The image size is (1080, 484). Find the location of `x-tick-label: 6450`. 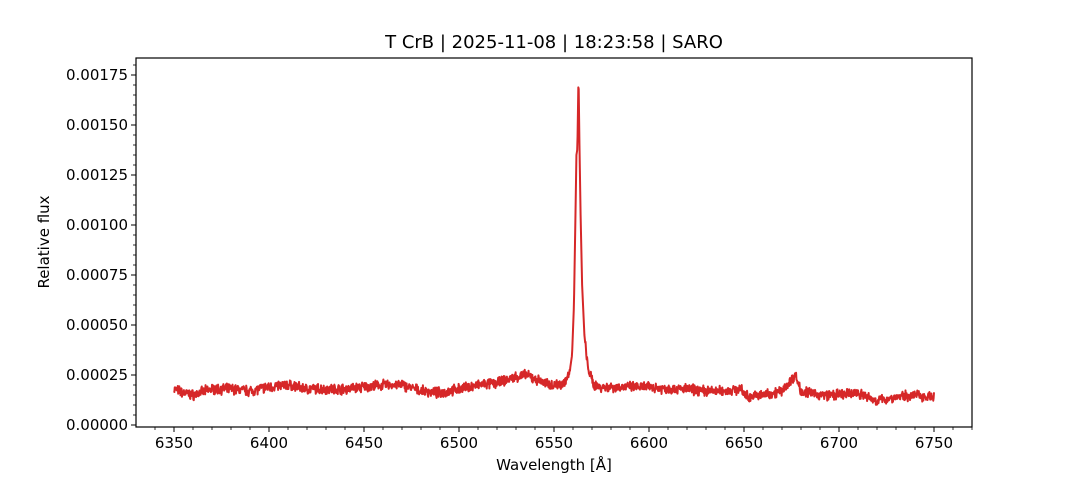

x-tick-label: 6450 is located at coordinates (364, 443).